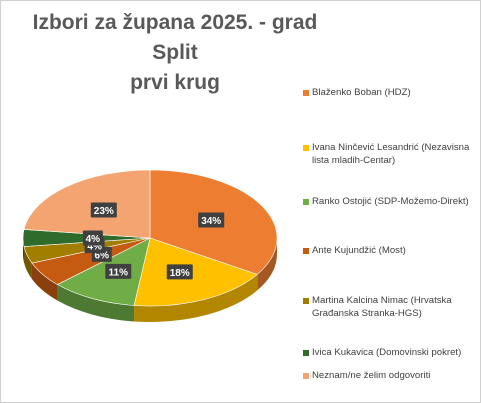 The height and width of the screenshot is (403, 481). I want to click on data-label-3: 11%, so click(118, 271).